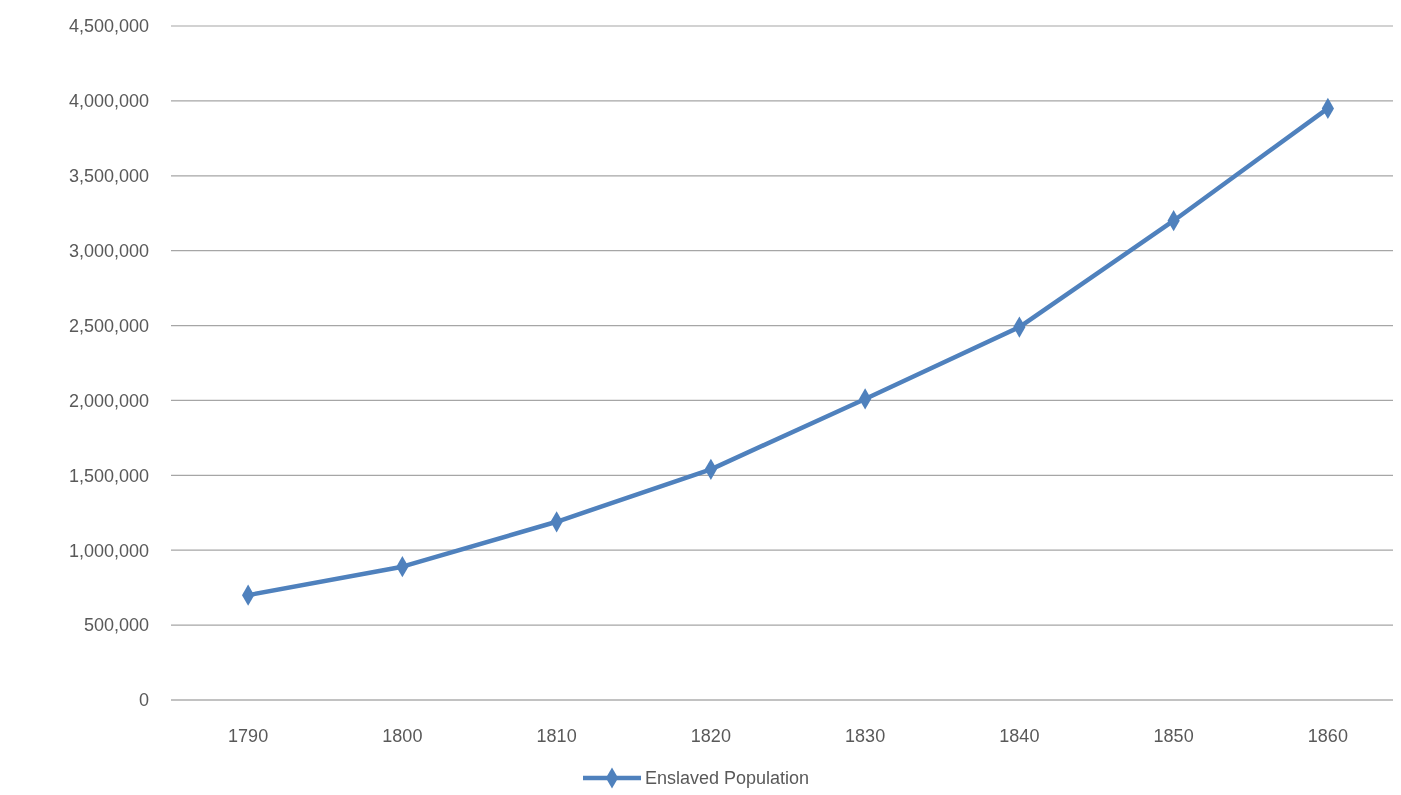 The width and height of the screenshot is (1401, 795). I want to click on x-tick-label: 1860, so click(1327, 736).